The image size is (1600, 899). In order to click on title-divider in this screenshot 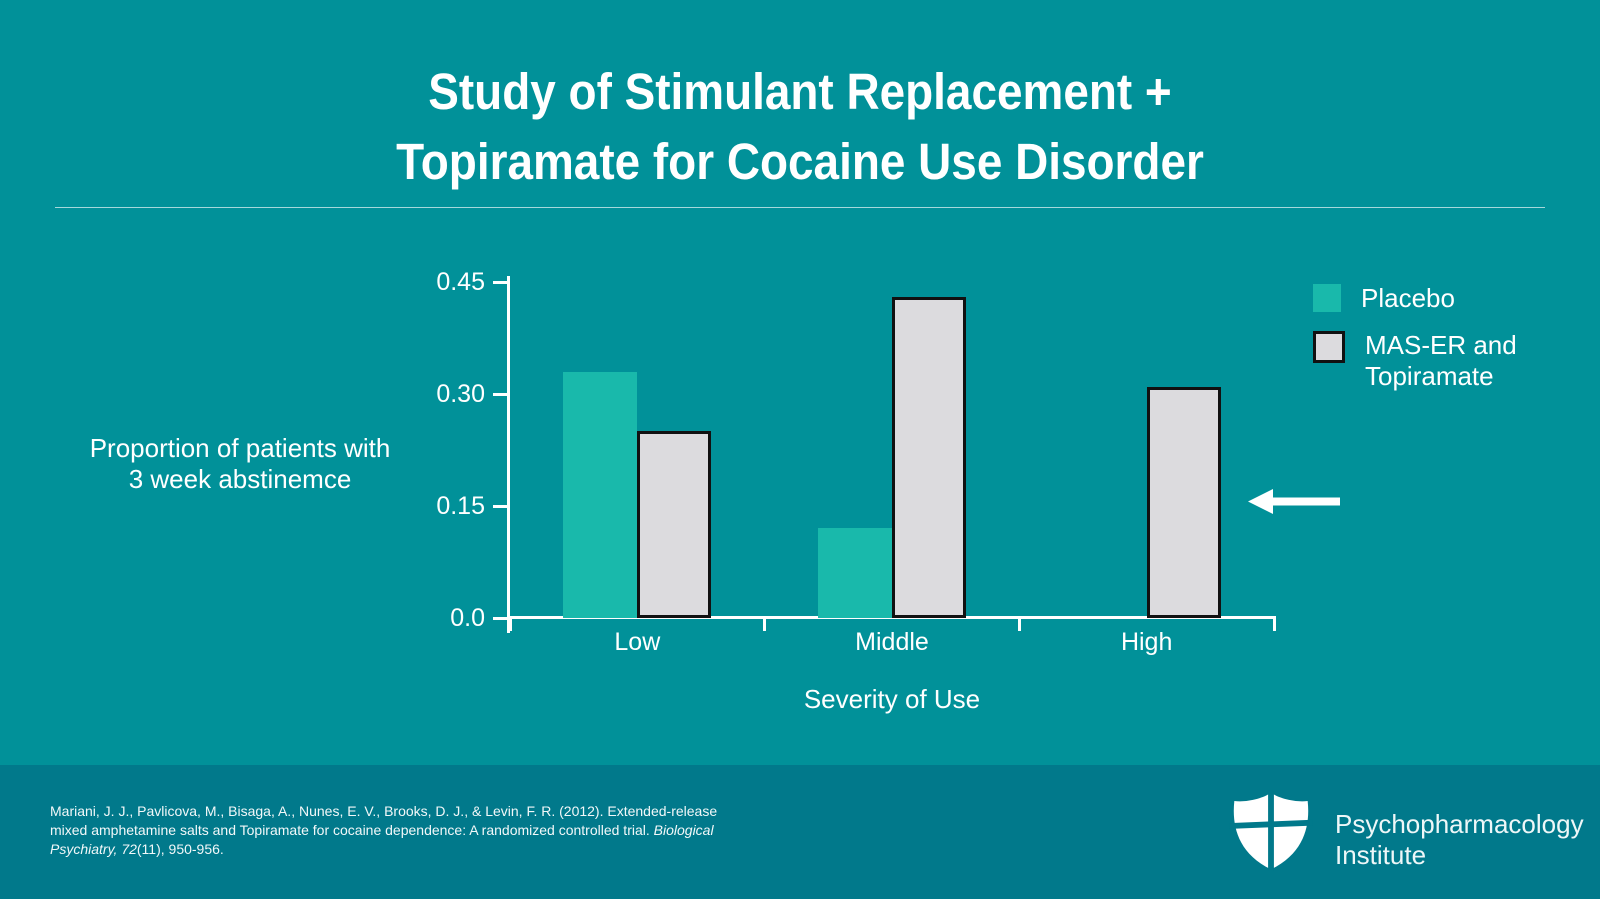, I will do `click(800, 207)`.